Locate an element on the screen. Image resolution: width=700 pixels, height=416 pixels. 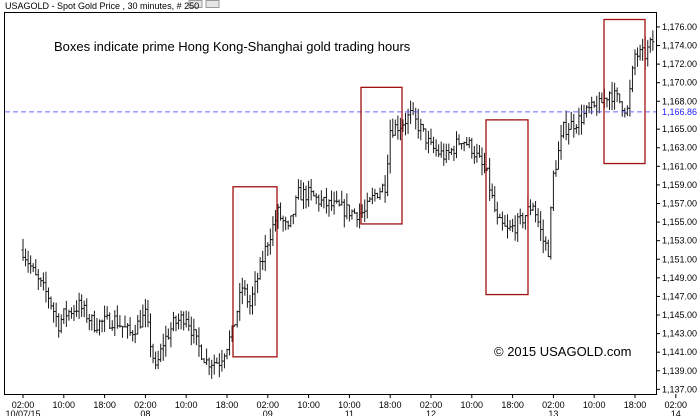
current-price-label: 1,166.86 is located at coordinates (679, 112).